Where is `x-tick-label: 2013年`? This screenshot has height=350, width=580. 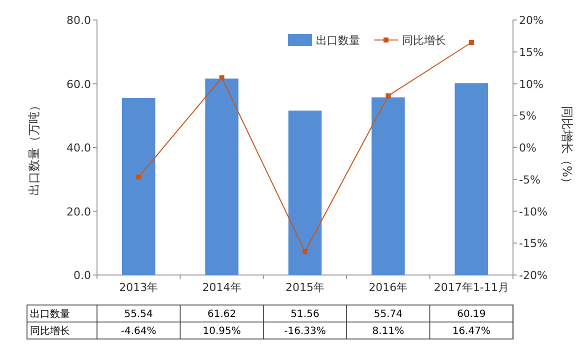 x-tick-label: 2013年 is located at coordinates (138, 287).